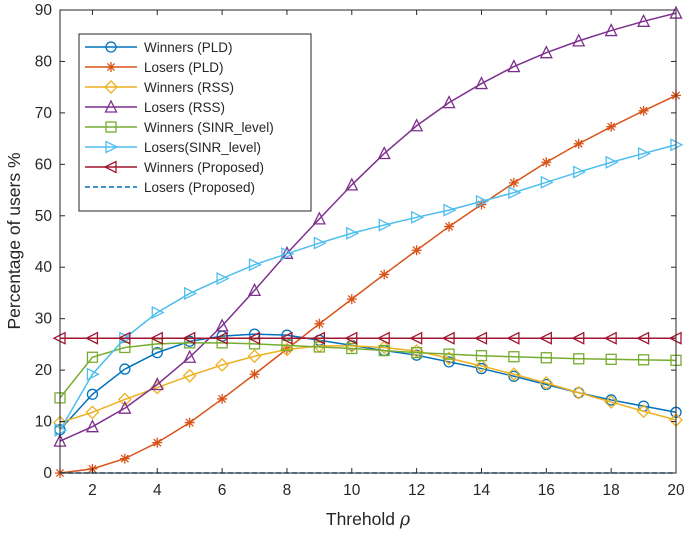  I want to click on legend-entry: Winners (PLD), so click(159, 47).